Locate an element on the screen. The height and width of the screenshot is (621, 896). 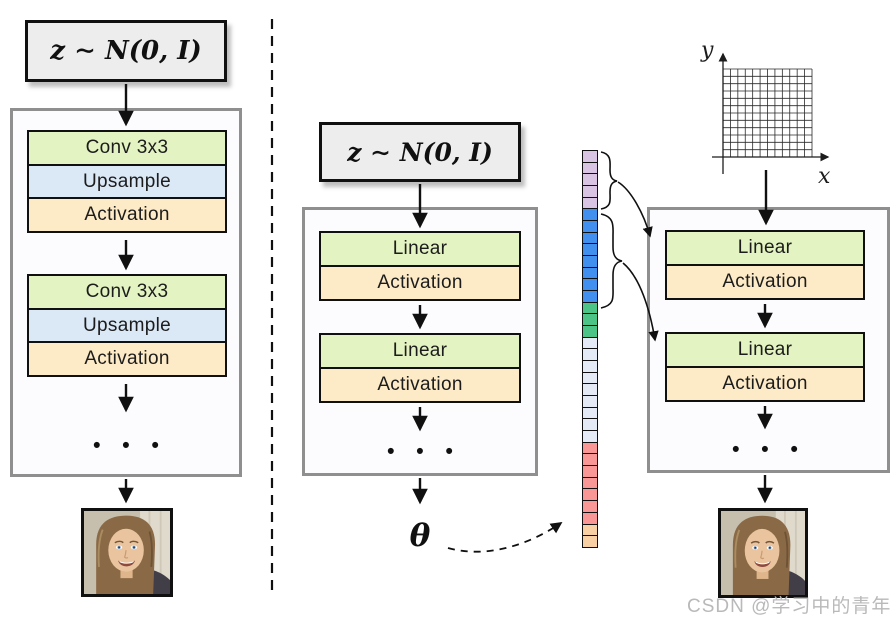
vector-to-linear1-arrow is located at coordinates (635, 209).